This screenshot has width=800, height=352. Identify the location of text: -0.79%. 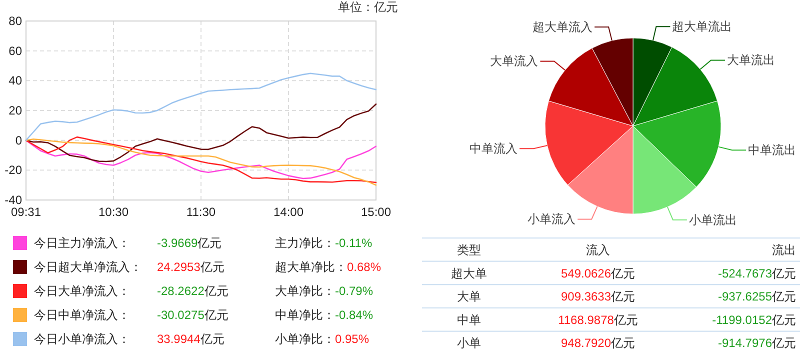
(354, 291).